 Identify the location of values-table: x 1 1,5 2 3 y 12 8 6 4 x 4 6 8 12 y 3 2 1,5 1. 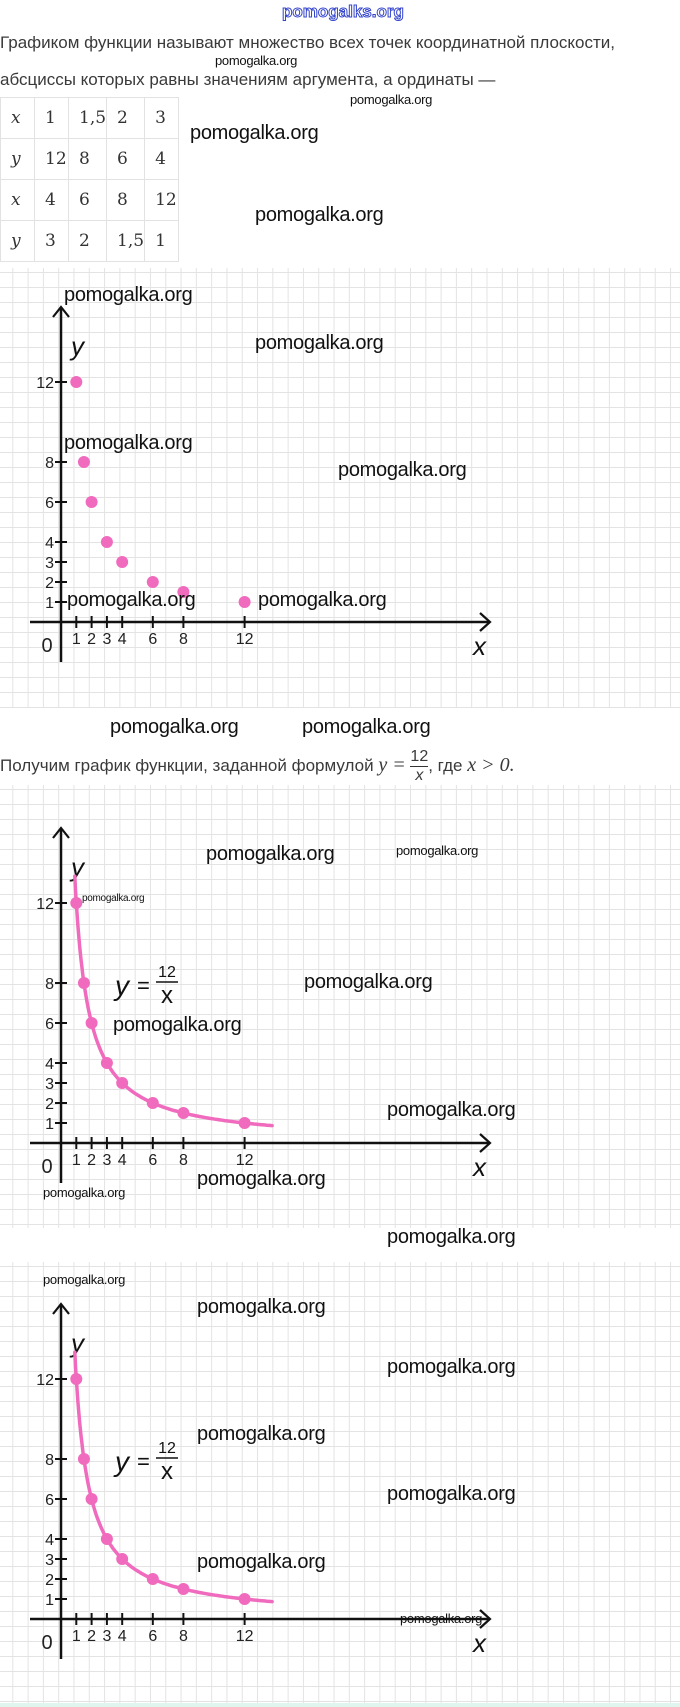
(90, 179).